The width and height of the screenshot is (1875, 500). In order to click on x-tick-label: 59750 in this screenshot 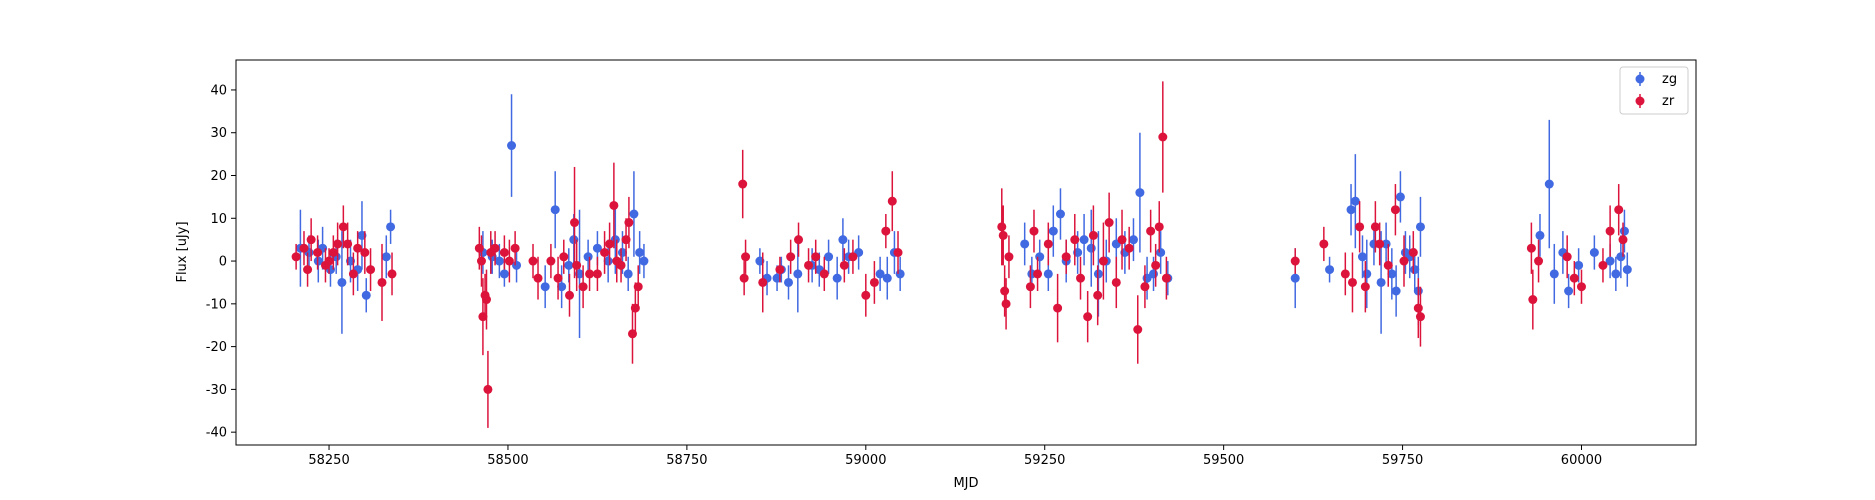, I will do `click(1402, 460)`.